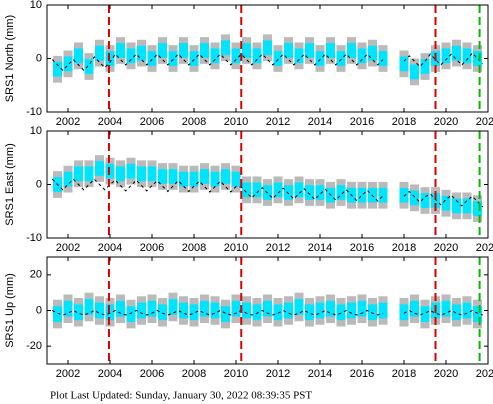 This screenshot has width=493, height=404. I want to click on x-tick-label: 2008, so click(194, 374).